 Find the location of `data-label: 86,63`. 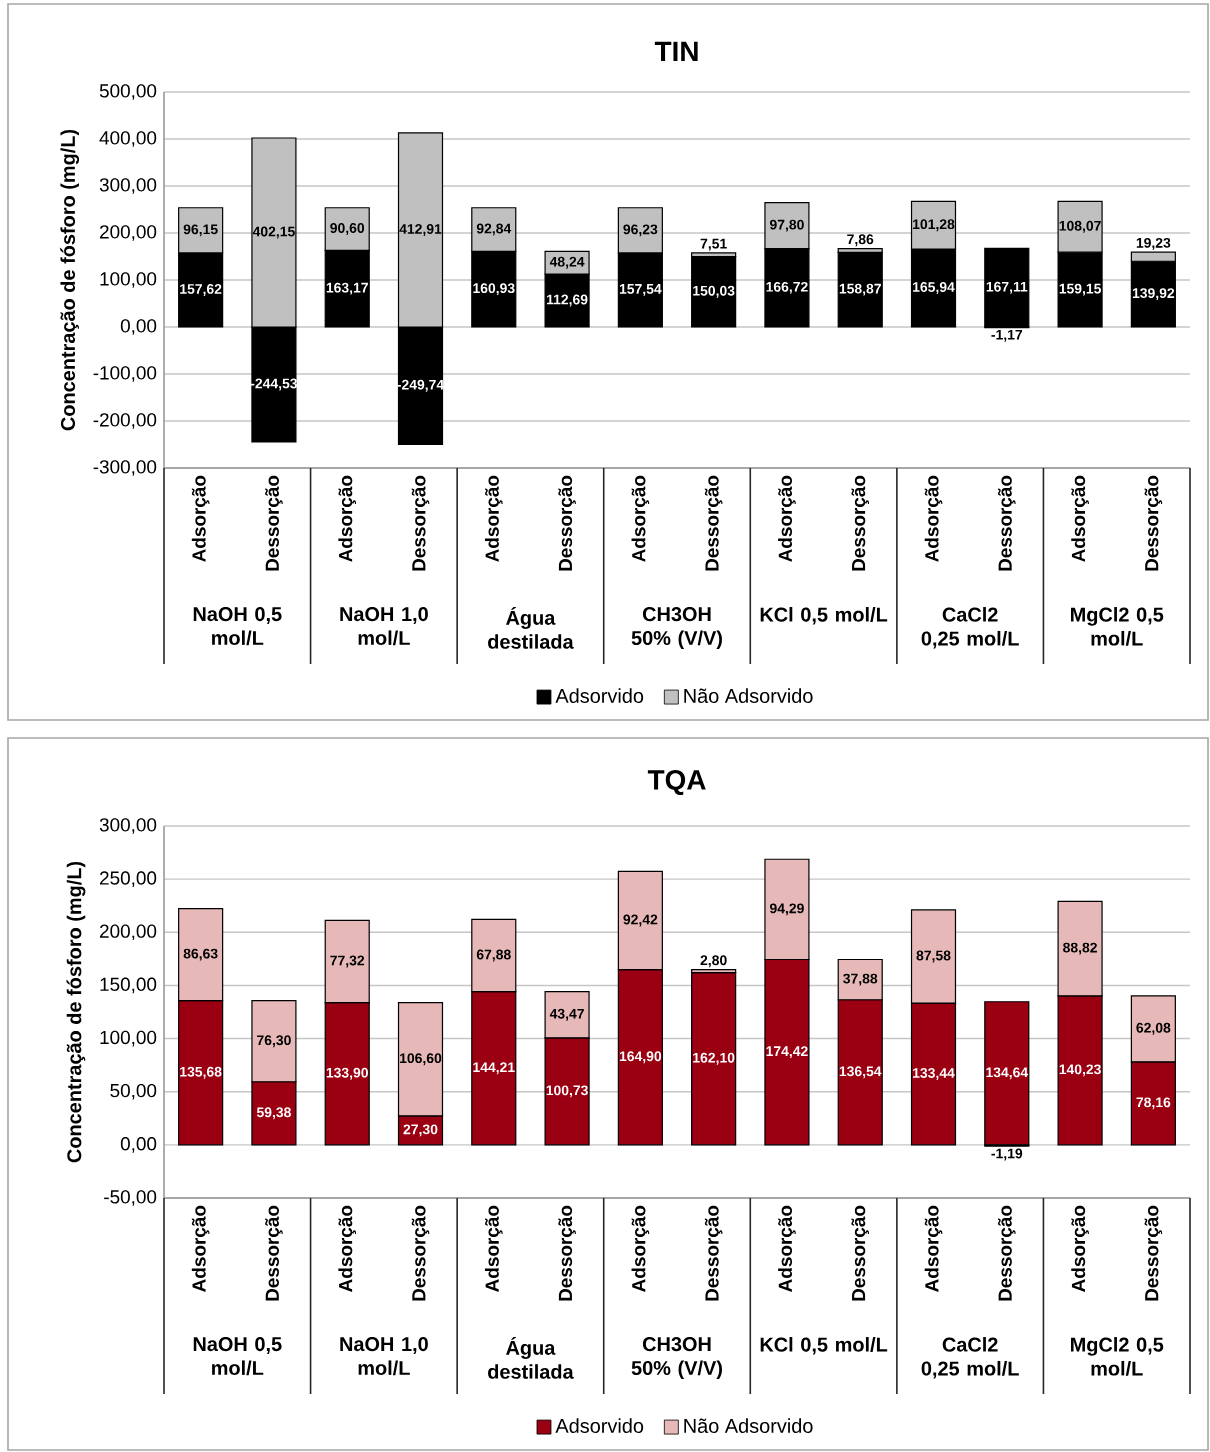

data-label: 86,63 is located at coordinates (200, 954).